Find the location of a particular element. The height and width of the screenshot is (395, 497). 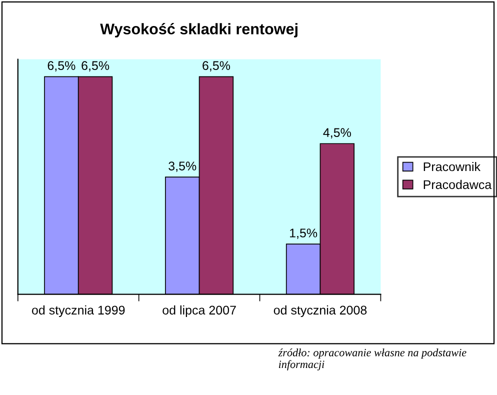

data-label: 1,5% is located at coordinates (304, 233).